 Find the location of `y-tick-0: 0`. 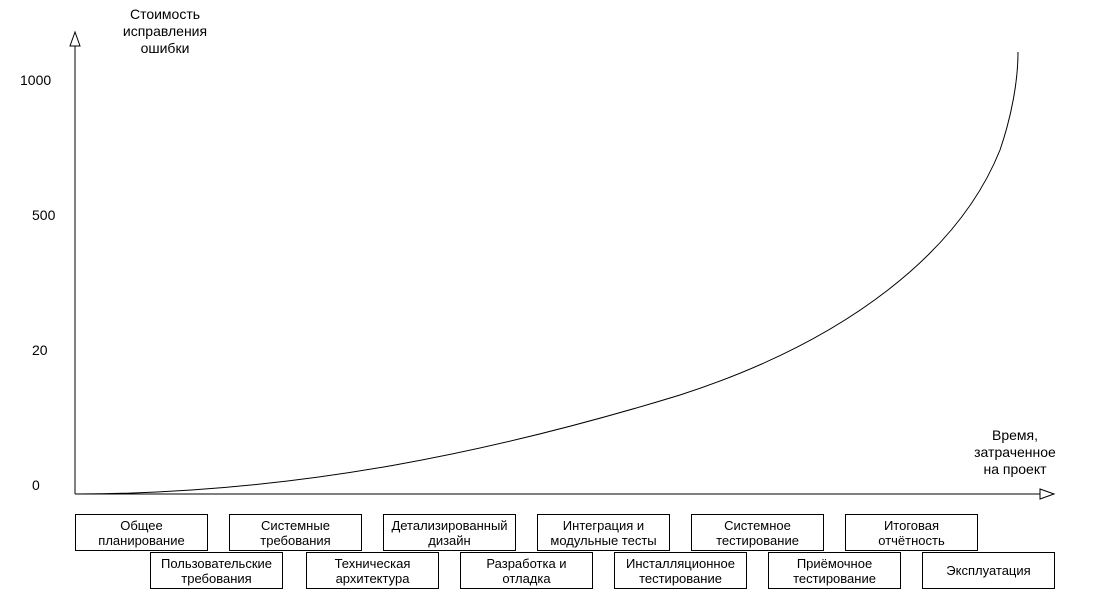

y-tick-0: 0 is located at coordinates (36, 485).